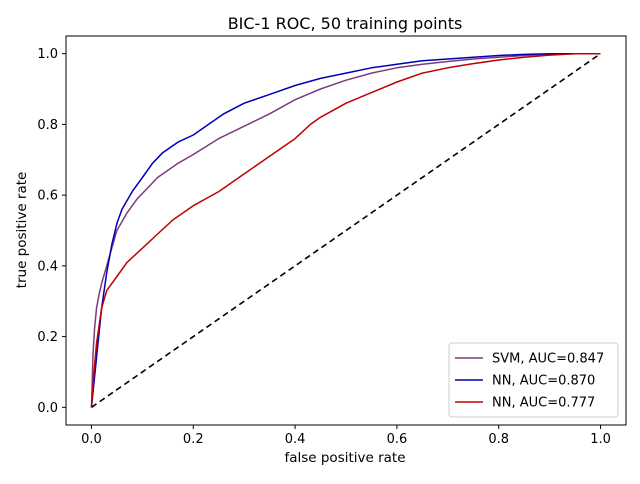 The image size is (640, 484). What do you see at coordinates (47, 337) in the screenshot?
I see `y-tick-label: 0.2` at bounding box center [47, 337].